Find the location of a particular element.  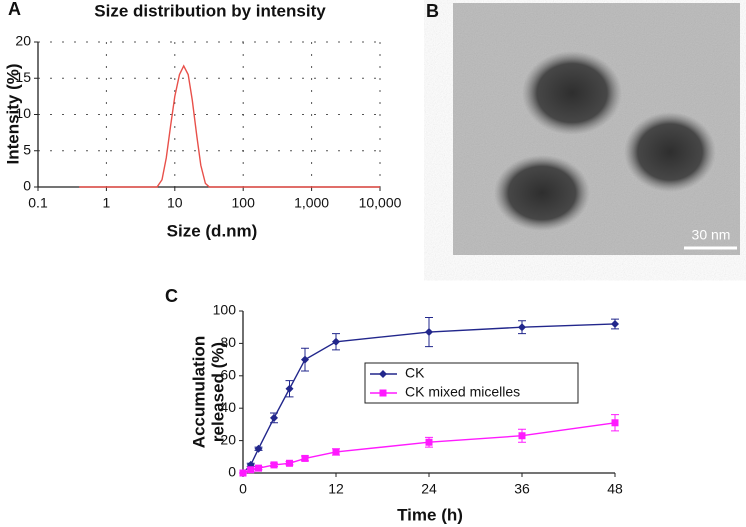

y-tick-label: 10 is located at coordinates (23, 113).